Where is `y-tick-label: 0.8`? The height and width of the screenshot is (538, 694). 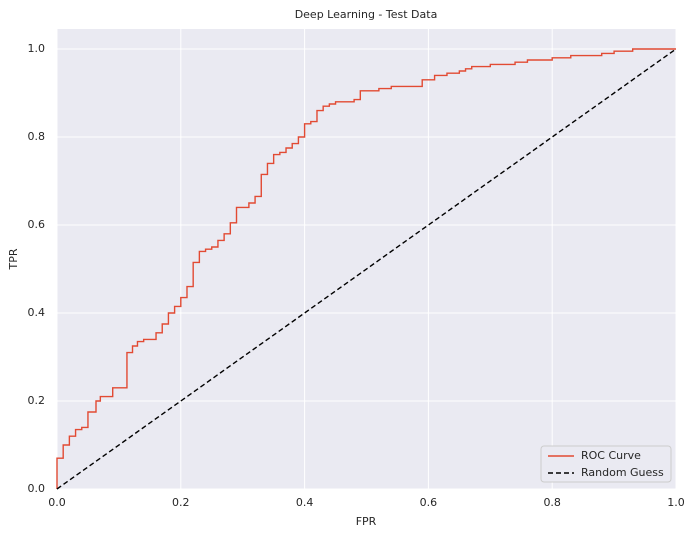 y-tick-label: 0.8 is located at coordinates (37, 136).